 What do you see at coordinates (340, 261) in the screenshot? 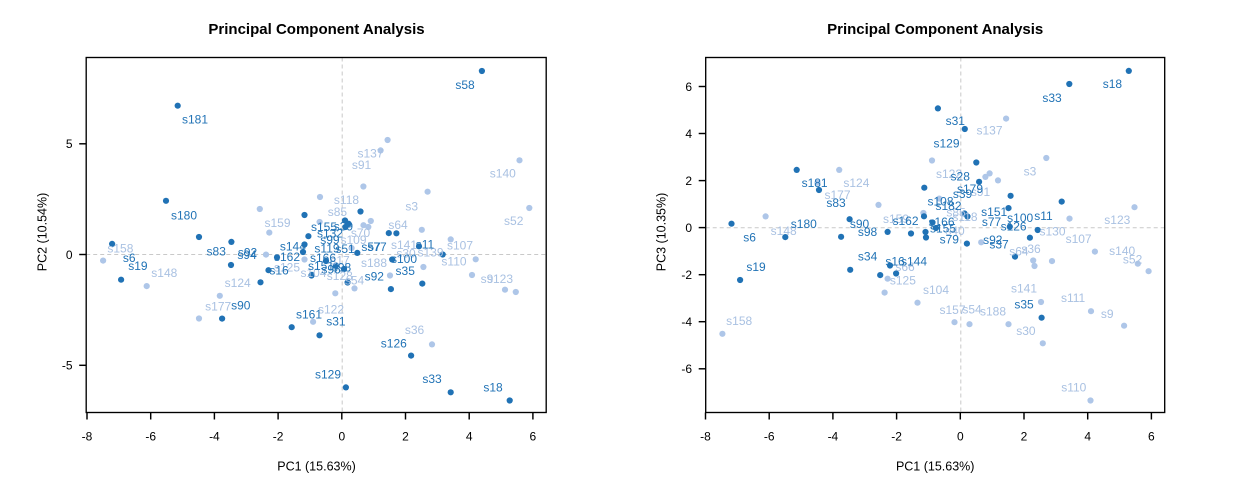
I see `svg-text: s17` at bounding box center [340, 261].